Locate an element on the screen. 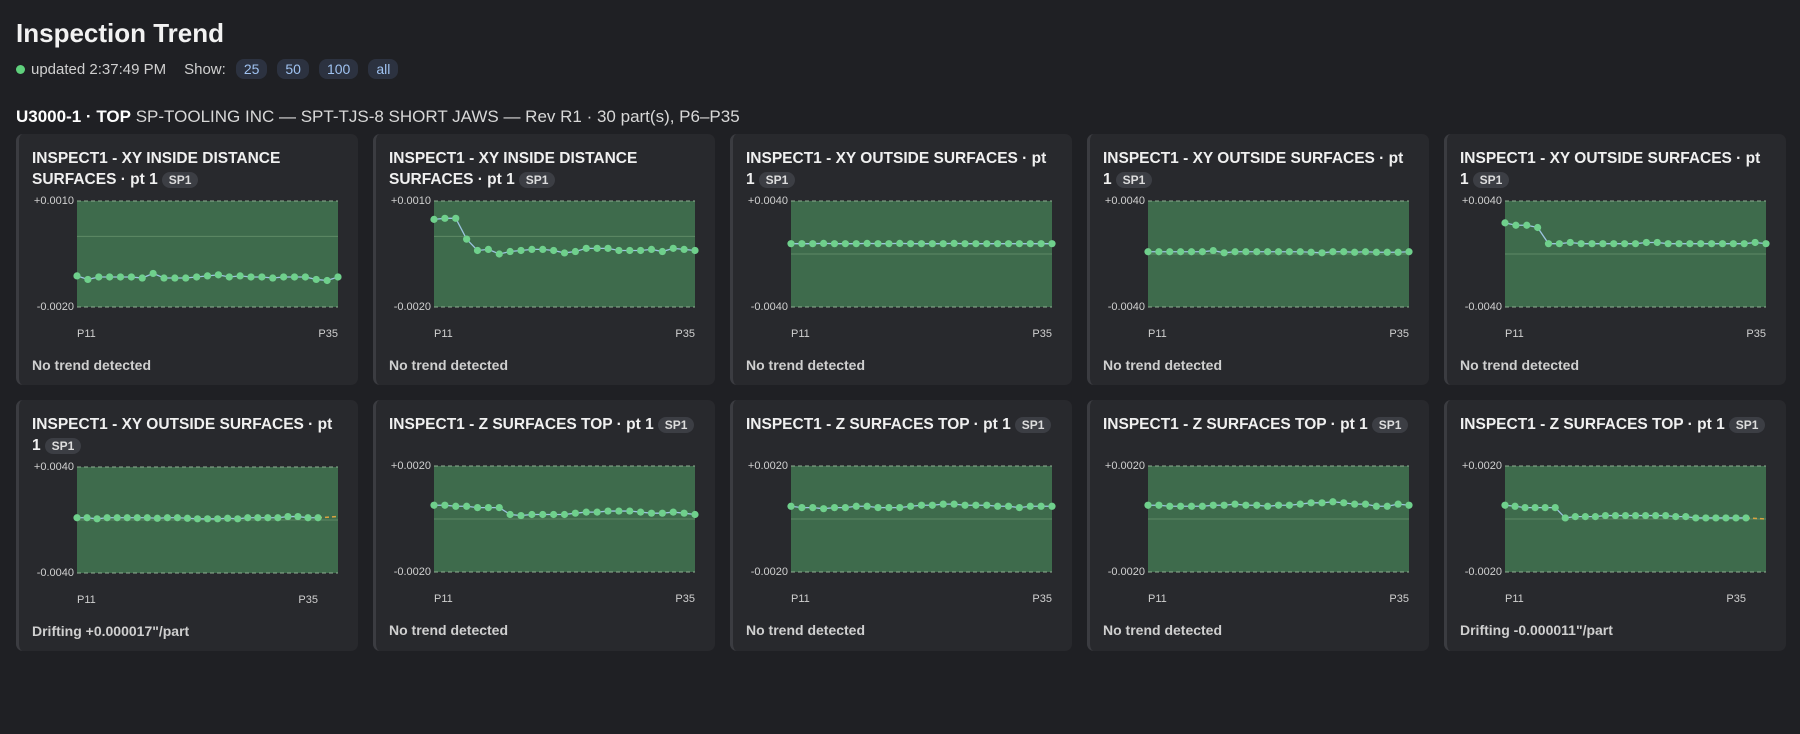 This screenshot has width=1800, height=734. trend-chart: +0.0020 -0.0020 P11 P35 is located at coordinates (1259, 532).